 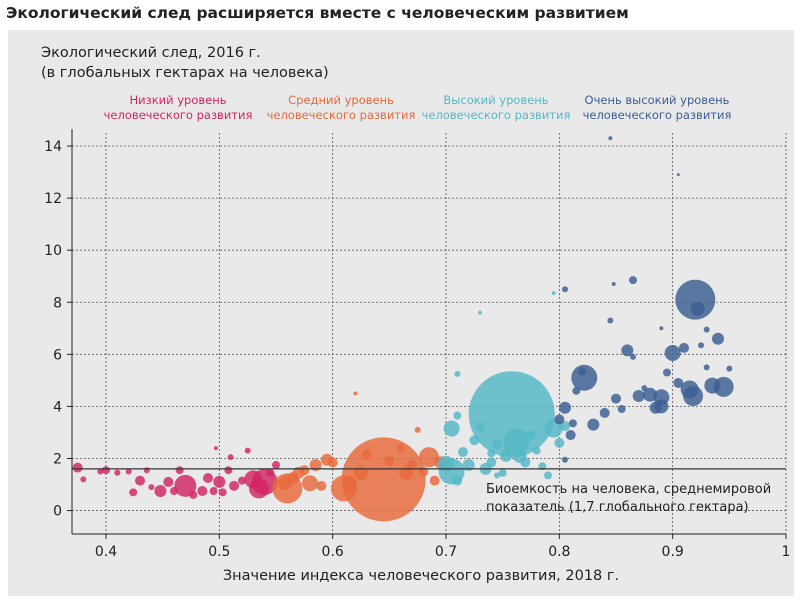 What do you see at coordinates (57, 512) in the screenshot?
I see `y-tick-label: 0` at bounding box center [57, 512].